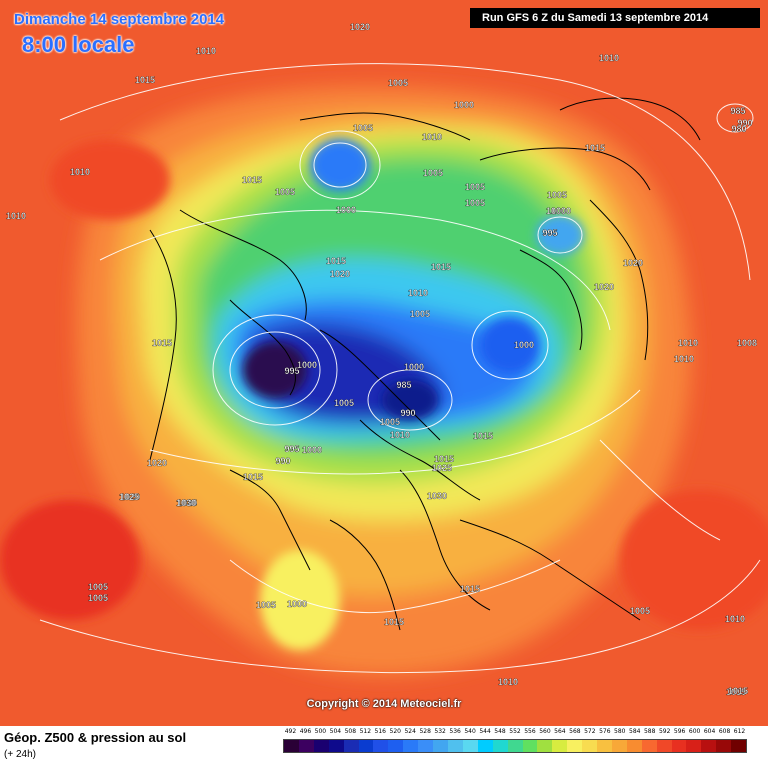 This screenshot has width=768, height=768. What do you see at coordinates (455, 731) in the screenshot?
I see `colorscale-tick: 536` at bounding box center [455, 731].